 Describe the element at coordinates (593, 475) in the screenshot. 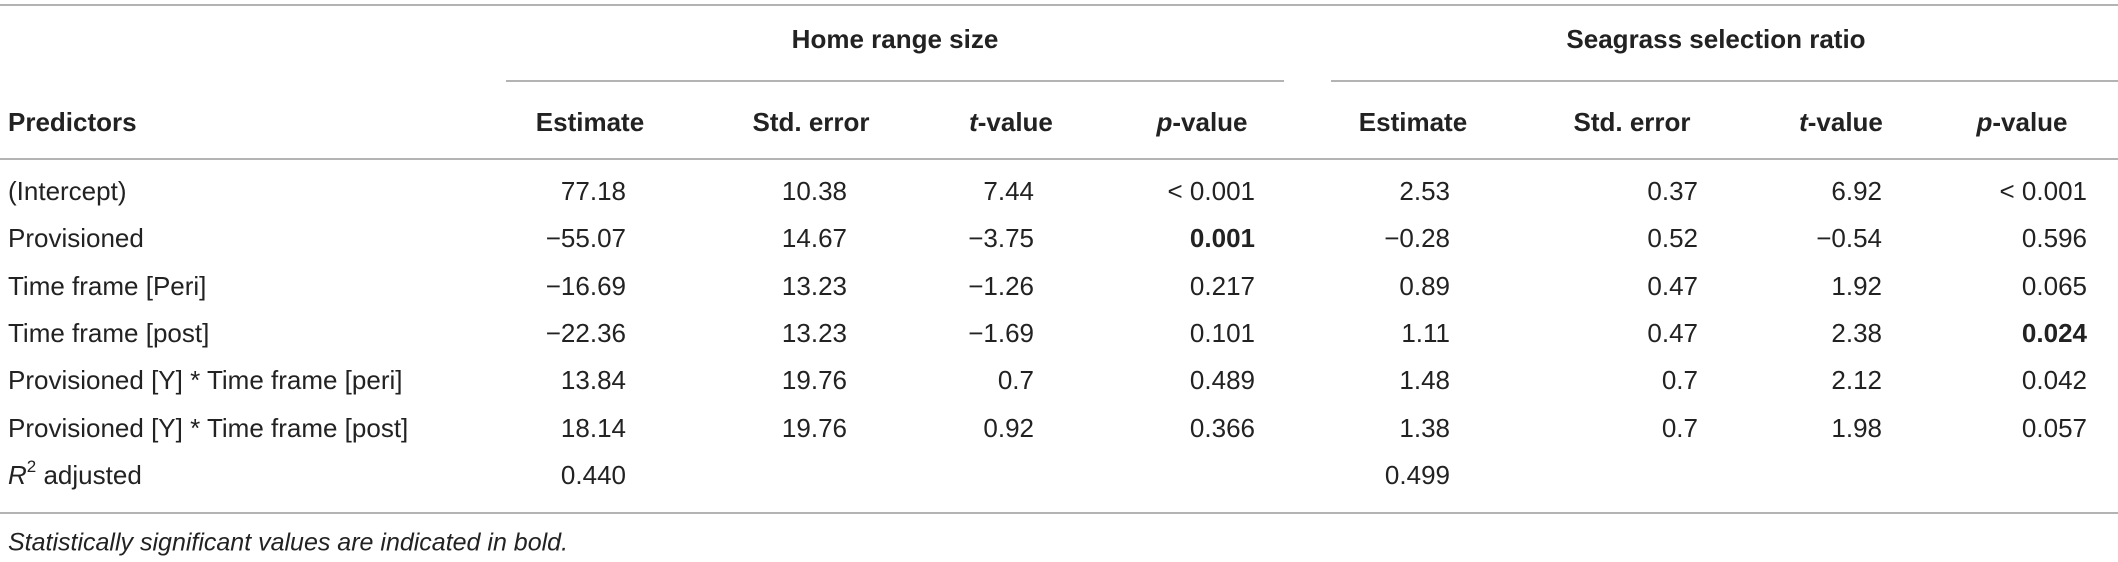

I see `cell: 0.440` at that location.